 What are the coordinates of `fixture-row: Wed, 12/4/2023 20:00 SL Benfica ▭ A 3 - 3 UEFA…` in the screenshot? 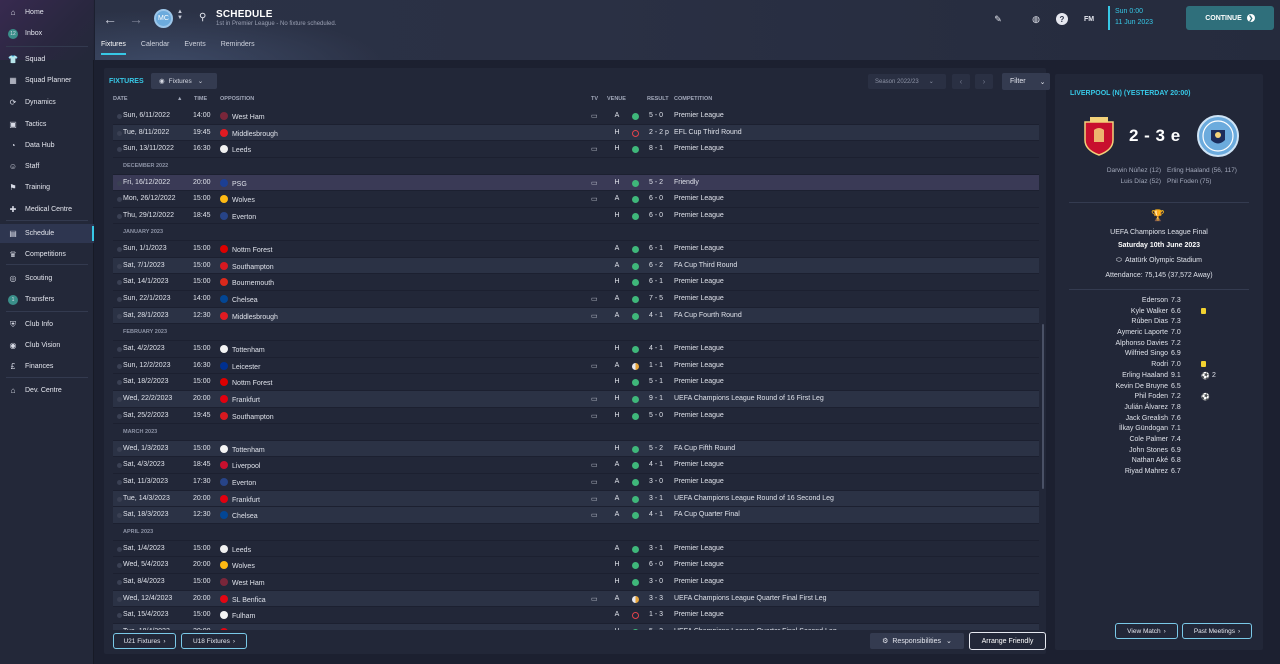 It's located at (576, 599).